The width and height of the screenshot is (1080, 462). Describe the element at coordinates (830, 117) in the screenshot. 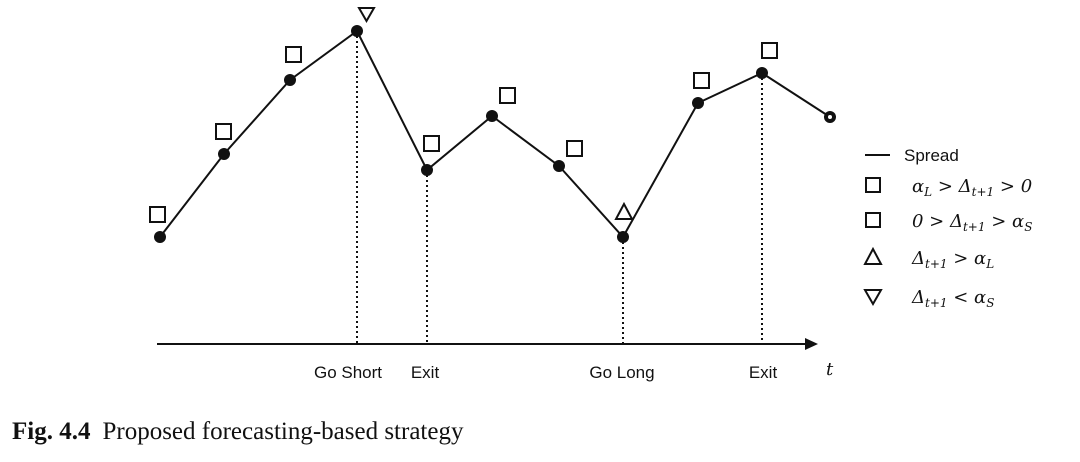

I see `spread-point-last-center` at that location.